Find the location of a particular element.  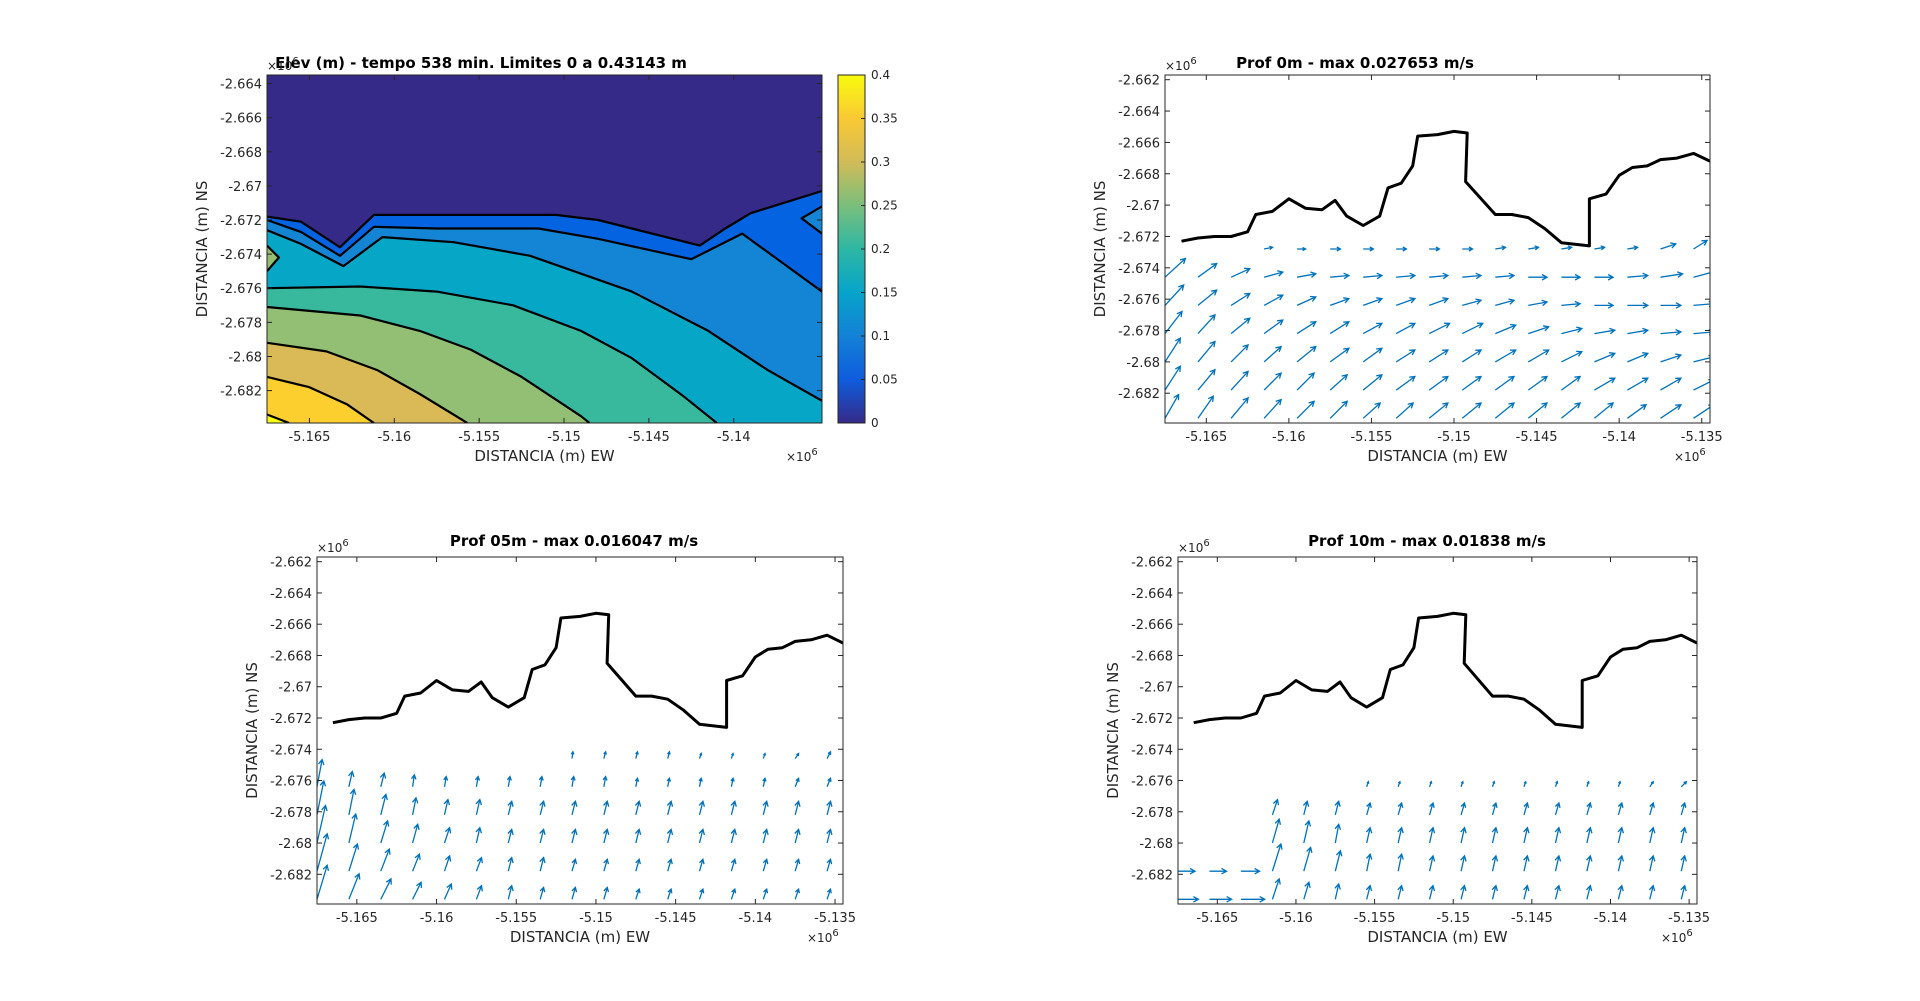

elevation-ytick-label: -2.668 is located at coordinates (241, 153).